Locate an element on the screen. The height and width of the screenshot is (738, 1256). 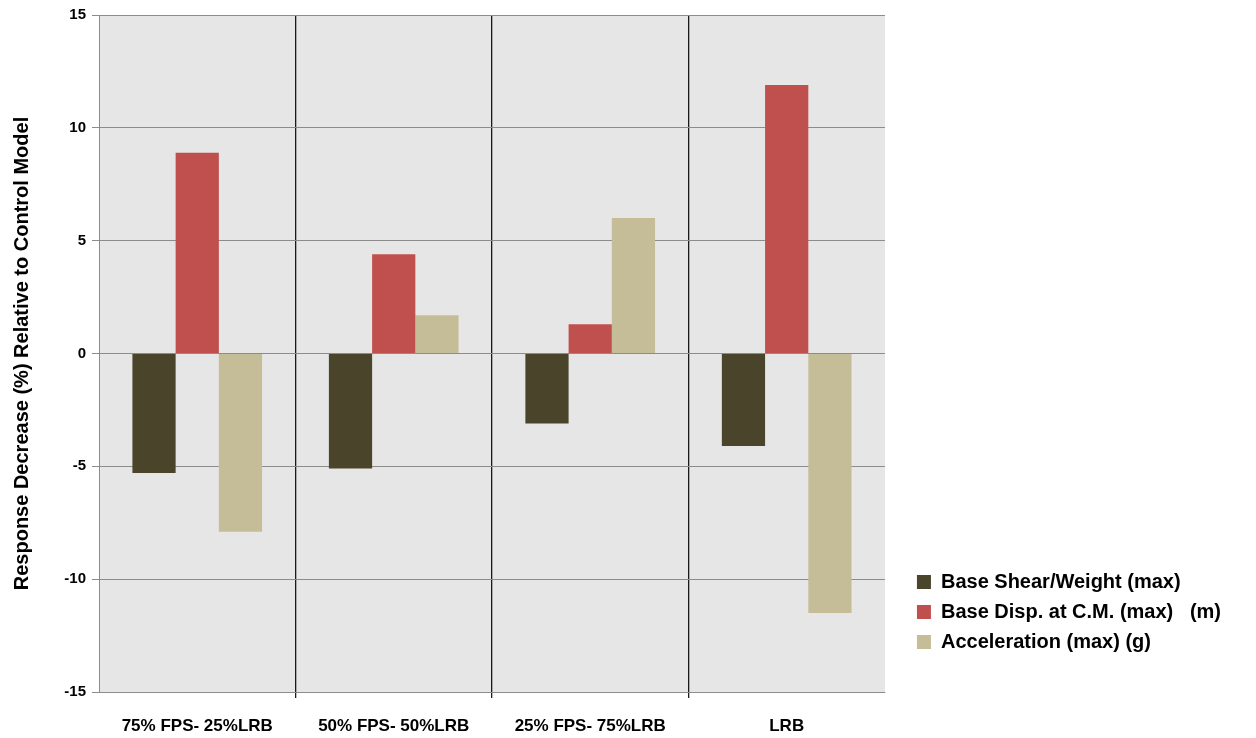
y-tick-label: -10 is located at coordinates (75, 578).